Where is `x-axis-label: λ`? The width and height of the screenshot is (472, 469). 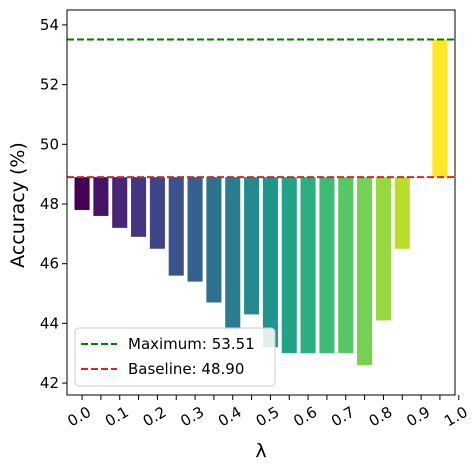
x-axis-label: λ is located at coordinates (260, 451).